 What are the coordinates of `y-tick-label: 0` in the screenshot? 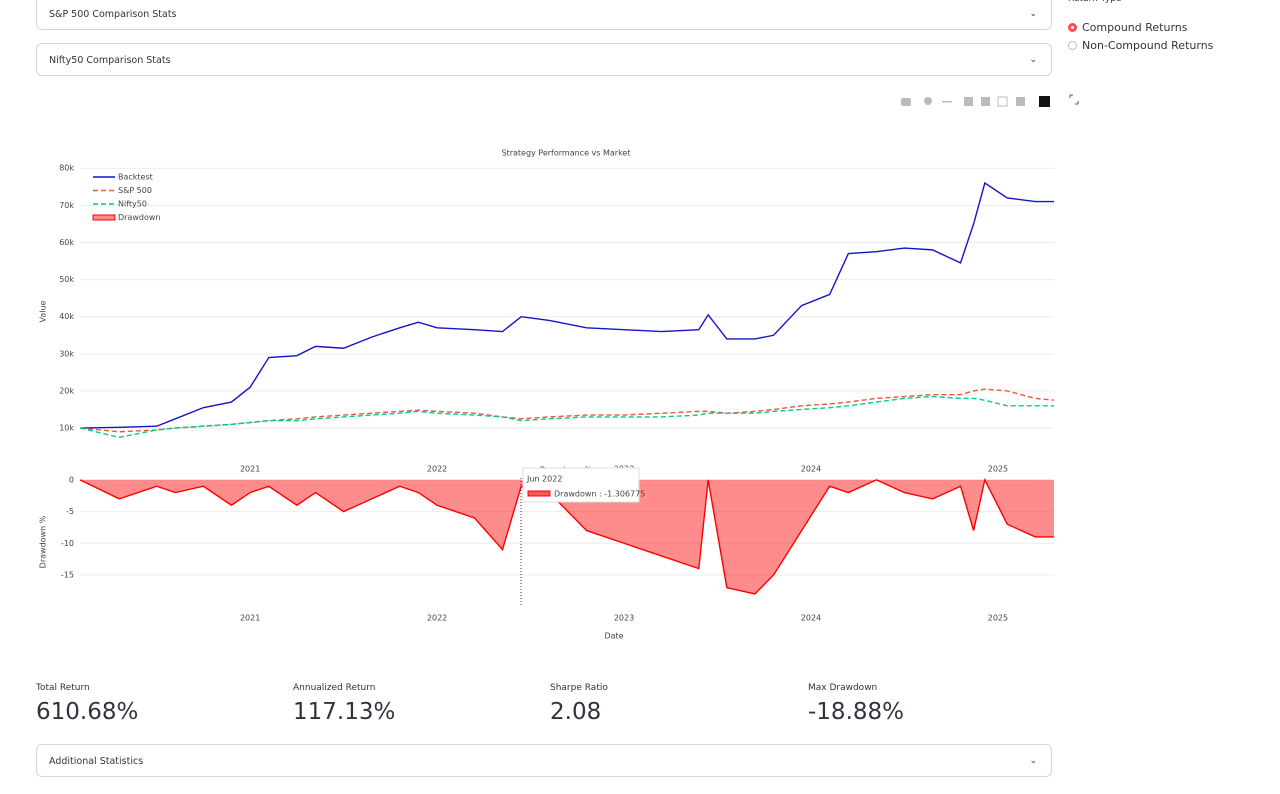 It's located at (71, 479).